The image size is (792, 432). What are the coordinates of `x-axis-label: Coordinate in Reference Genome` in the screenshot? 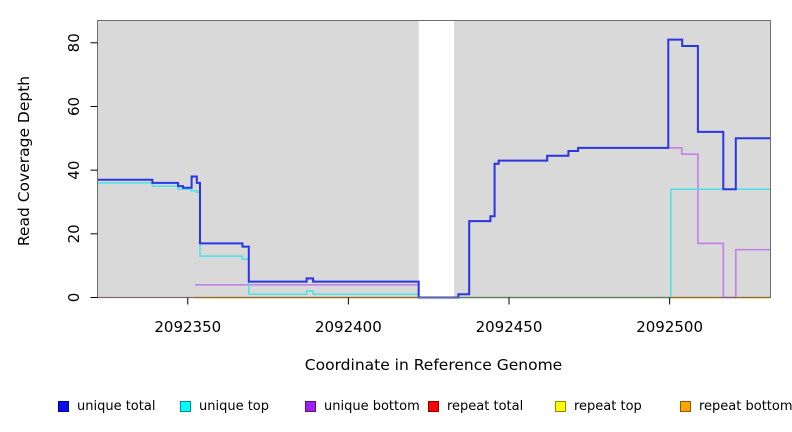 It's located at (433, 365).